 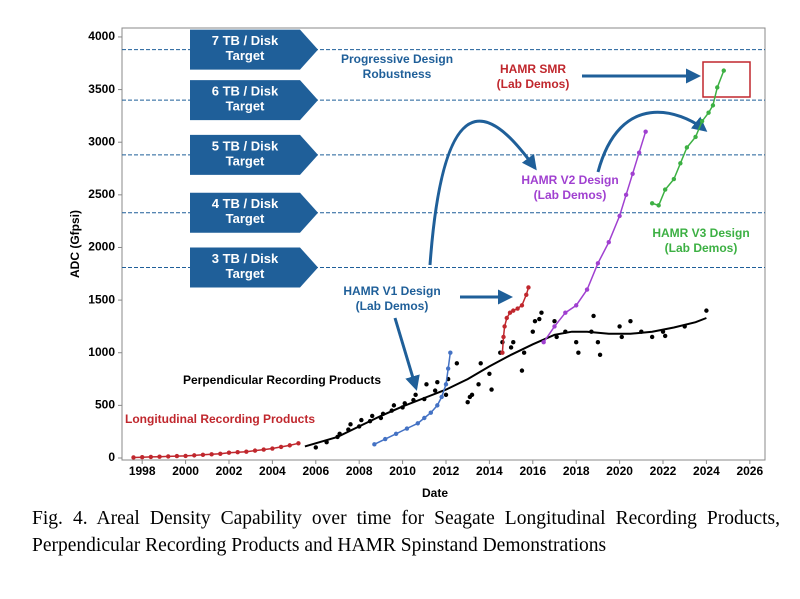 What do you see at coordinates (489, 471) in the screenshot?
I see `x-tick-label: 2014` at bounding box center [489, 471].